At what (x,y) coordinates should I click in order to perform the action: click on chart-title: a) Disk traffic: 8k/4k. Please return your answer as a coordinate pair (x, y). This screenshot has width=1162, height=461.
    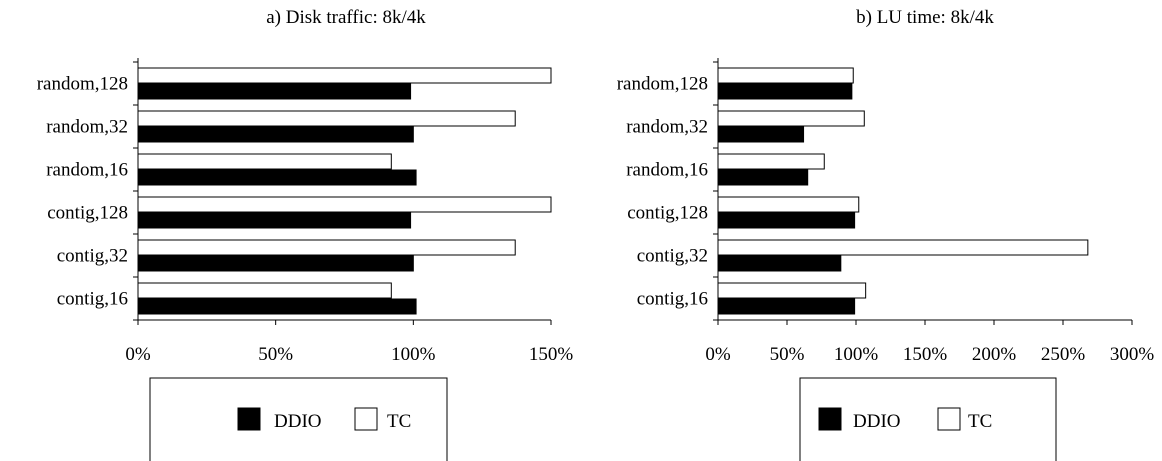
    Looking at the image, I should click on (346, 17).